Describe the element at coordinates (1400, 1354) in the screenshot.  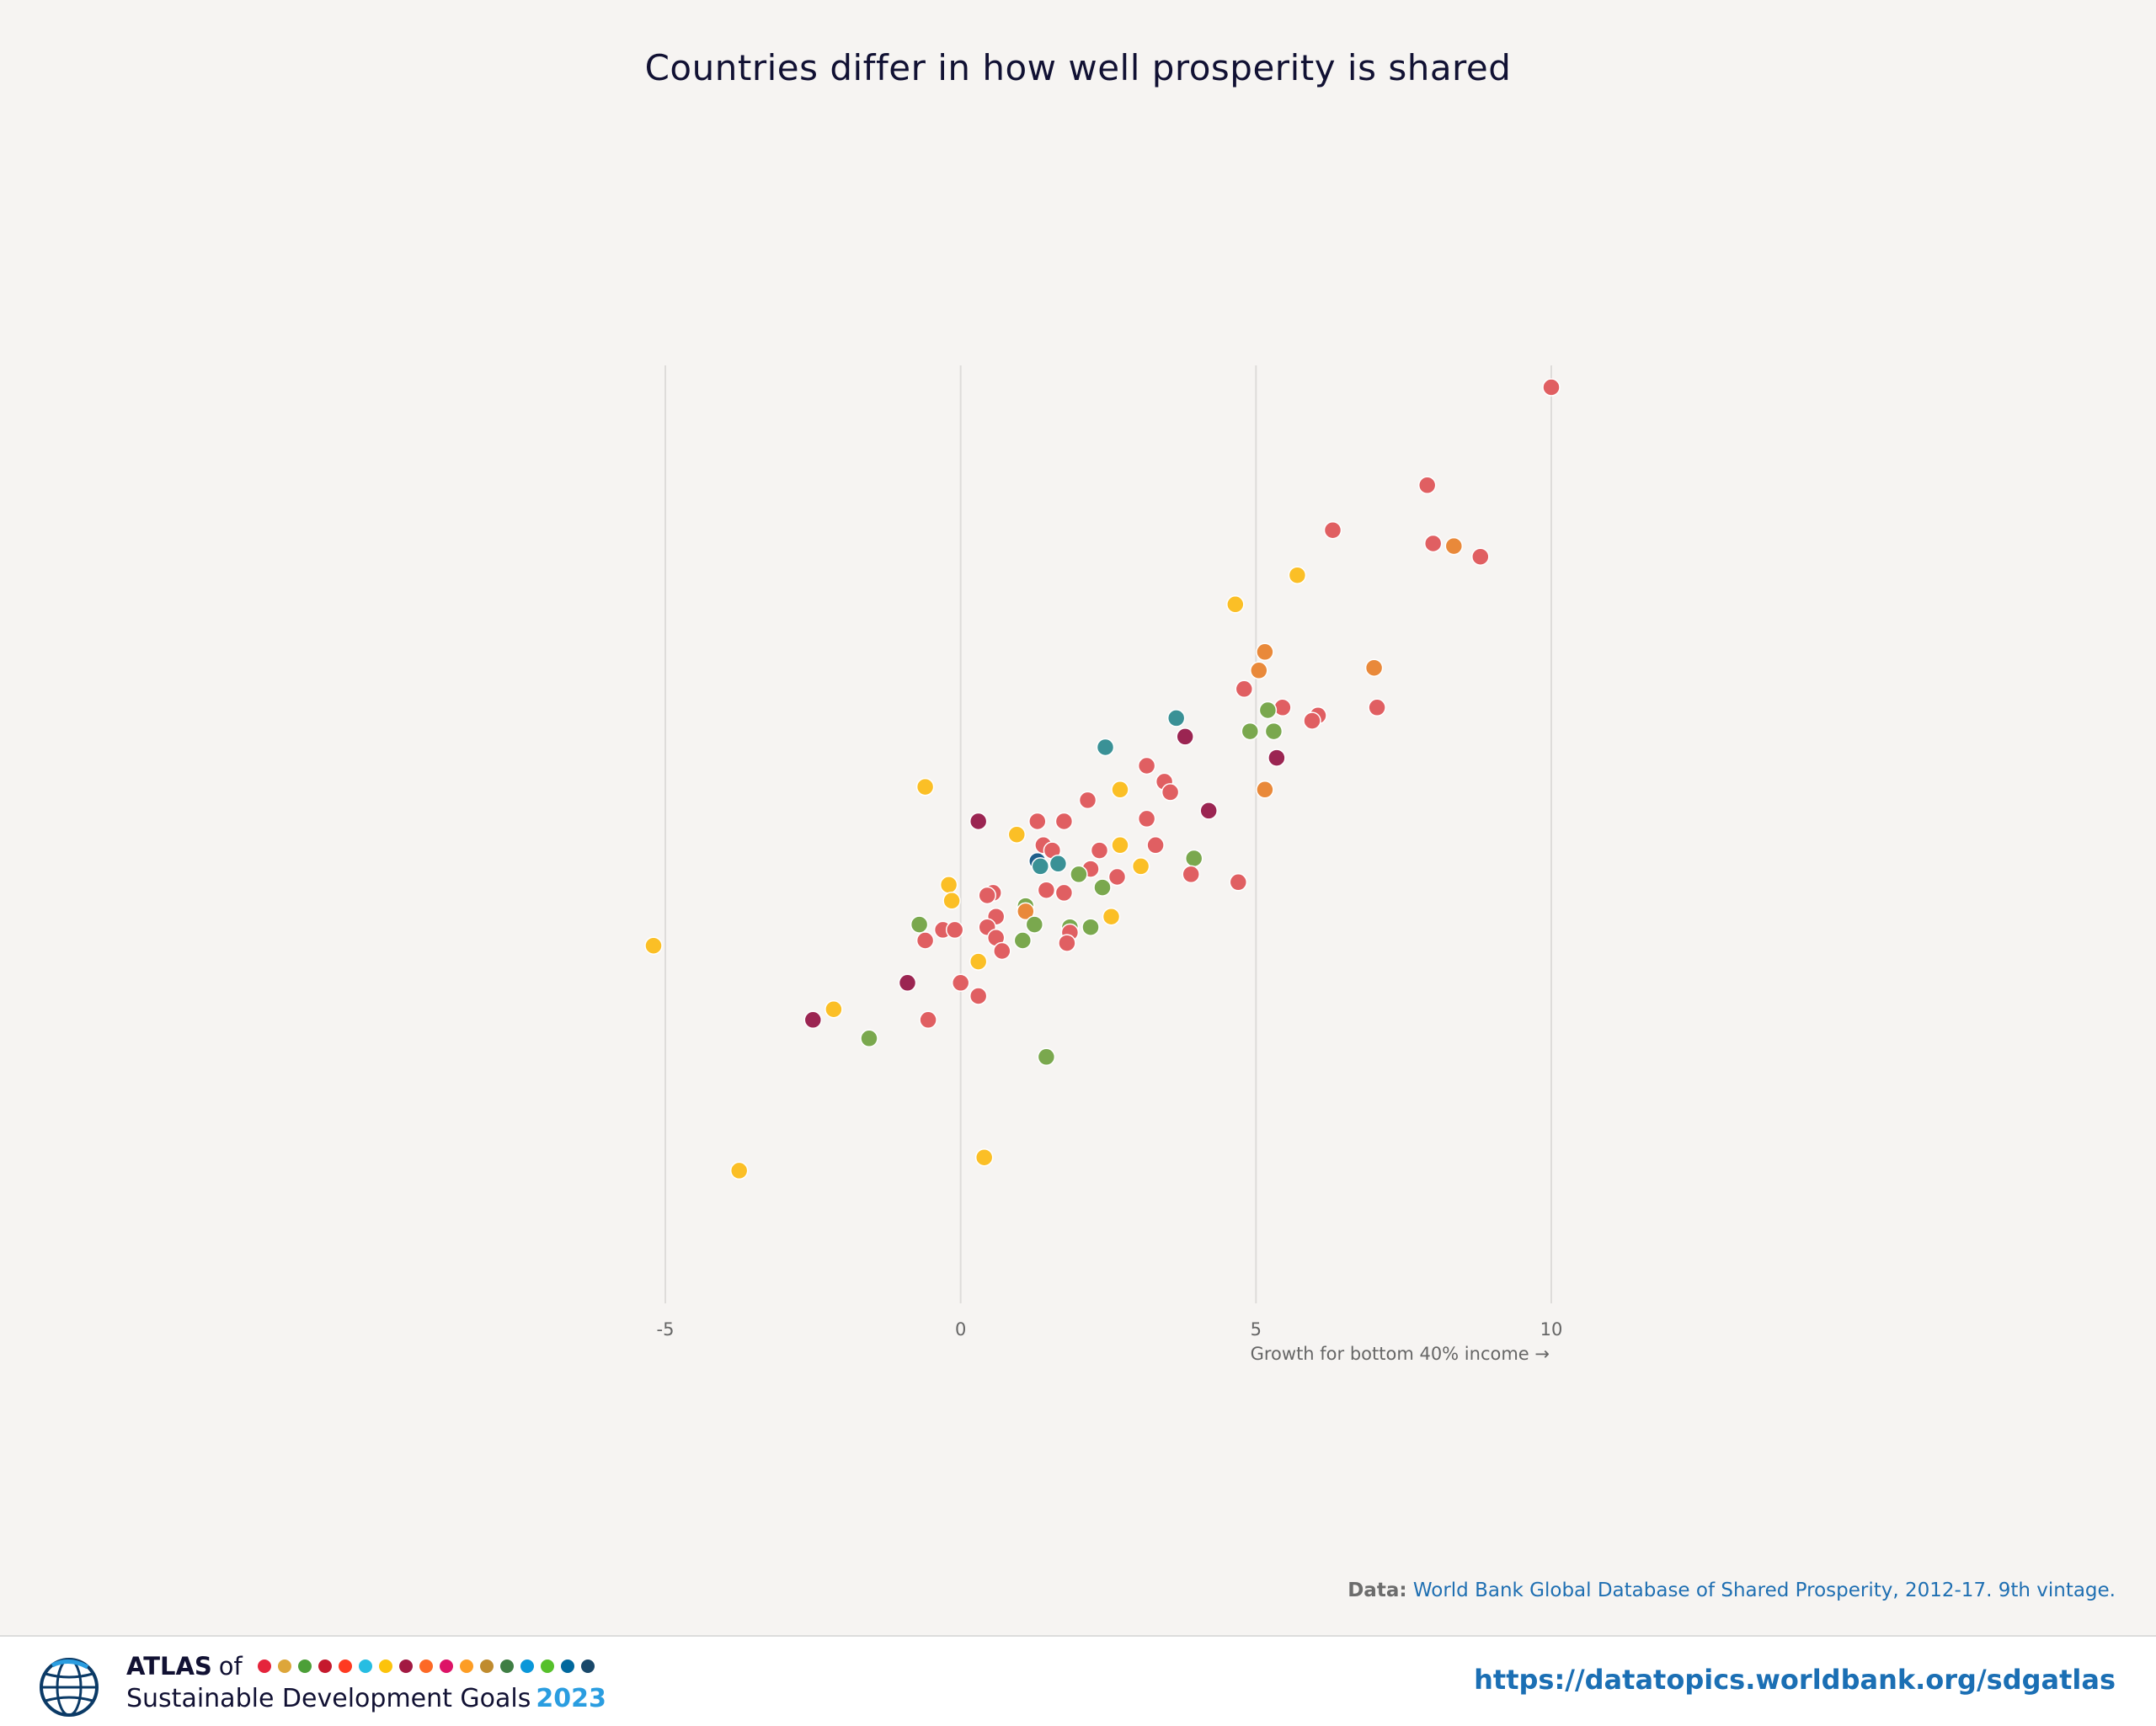
I see `x-axis-label: Growth for bottom 40% income →` at that location.